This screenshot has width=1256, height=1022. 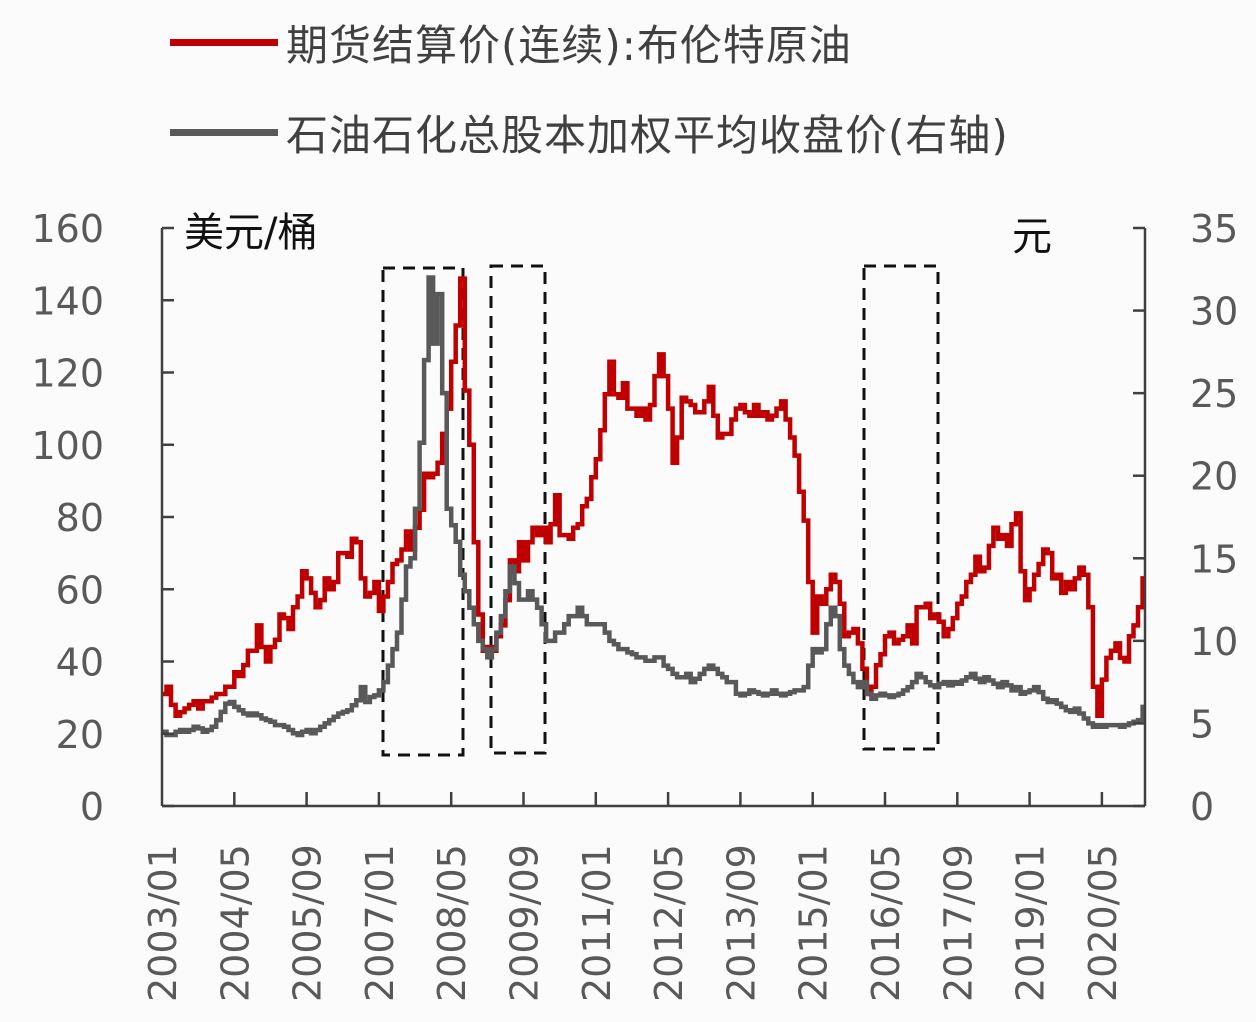 What do you see at coordinates (92, 807) in the screenshot?
I see `left-tick-label: 0` at bounding box center [92, 807].